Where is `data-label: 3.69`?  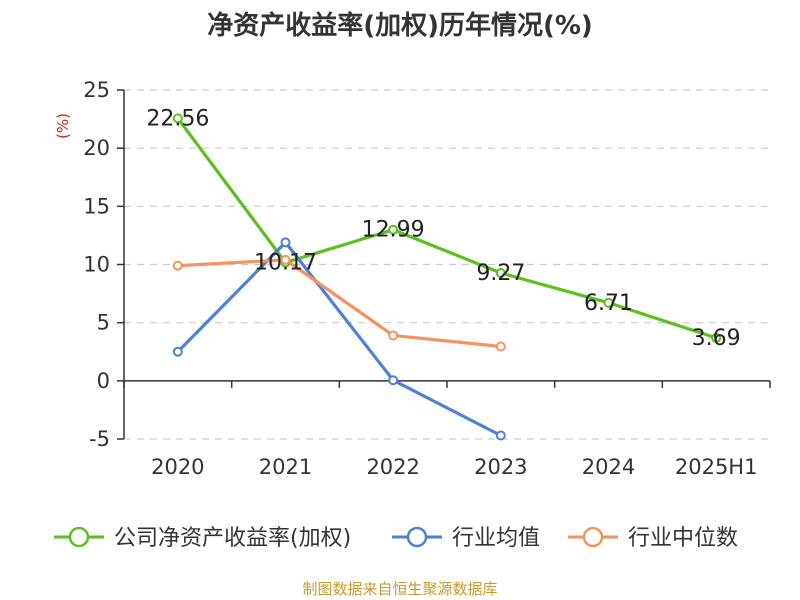 data-label: 3.69 is located at coordinates (716, 338).